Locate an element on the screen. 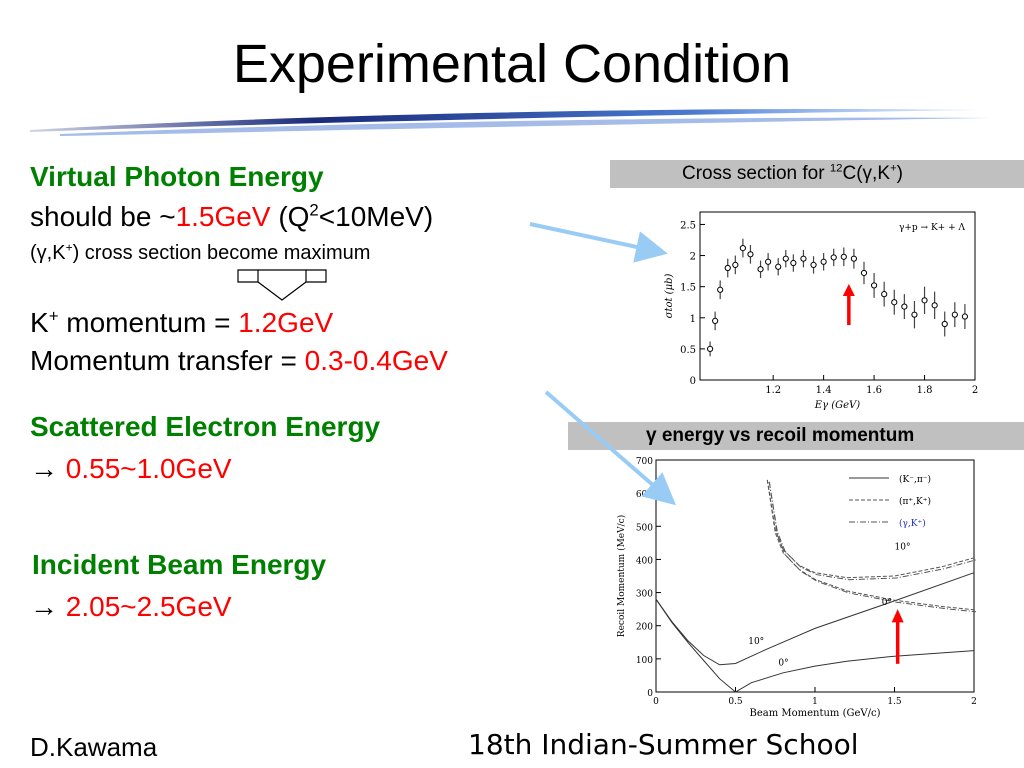  virtual-photon-energy: 1.5GeV is located at coordinates (223, 216).